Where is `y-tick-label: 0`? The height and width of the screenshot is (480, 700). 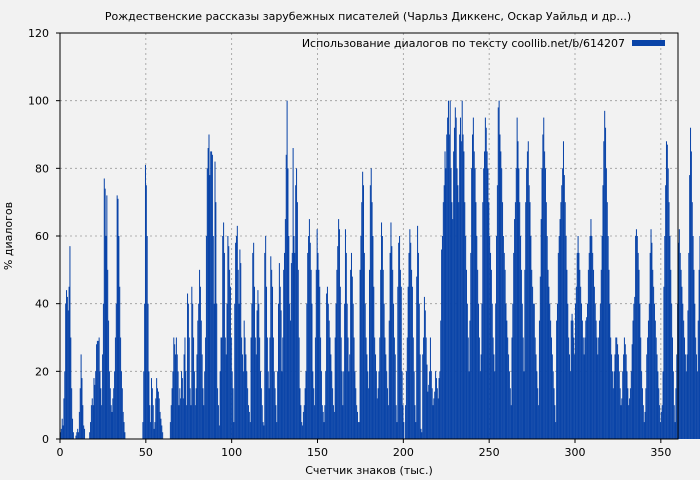
y-tick-label: 0 is located at coordinates (45, 439).